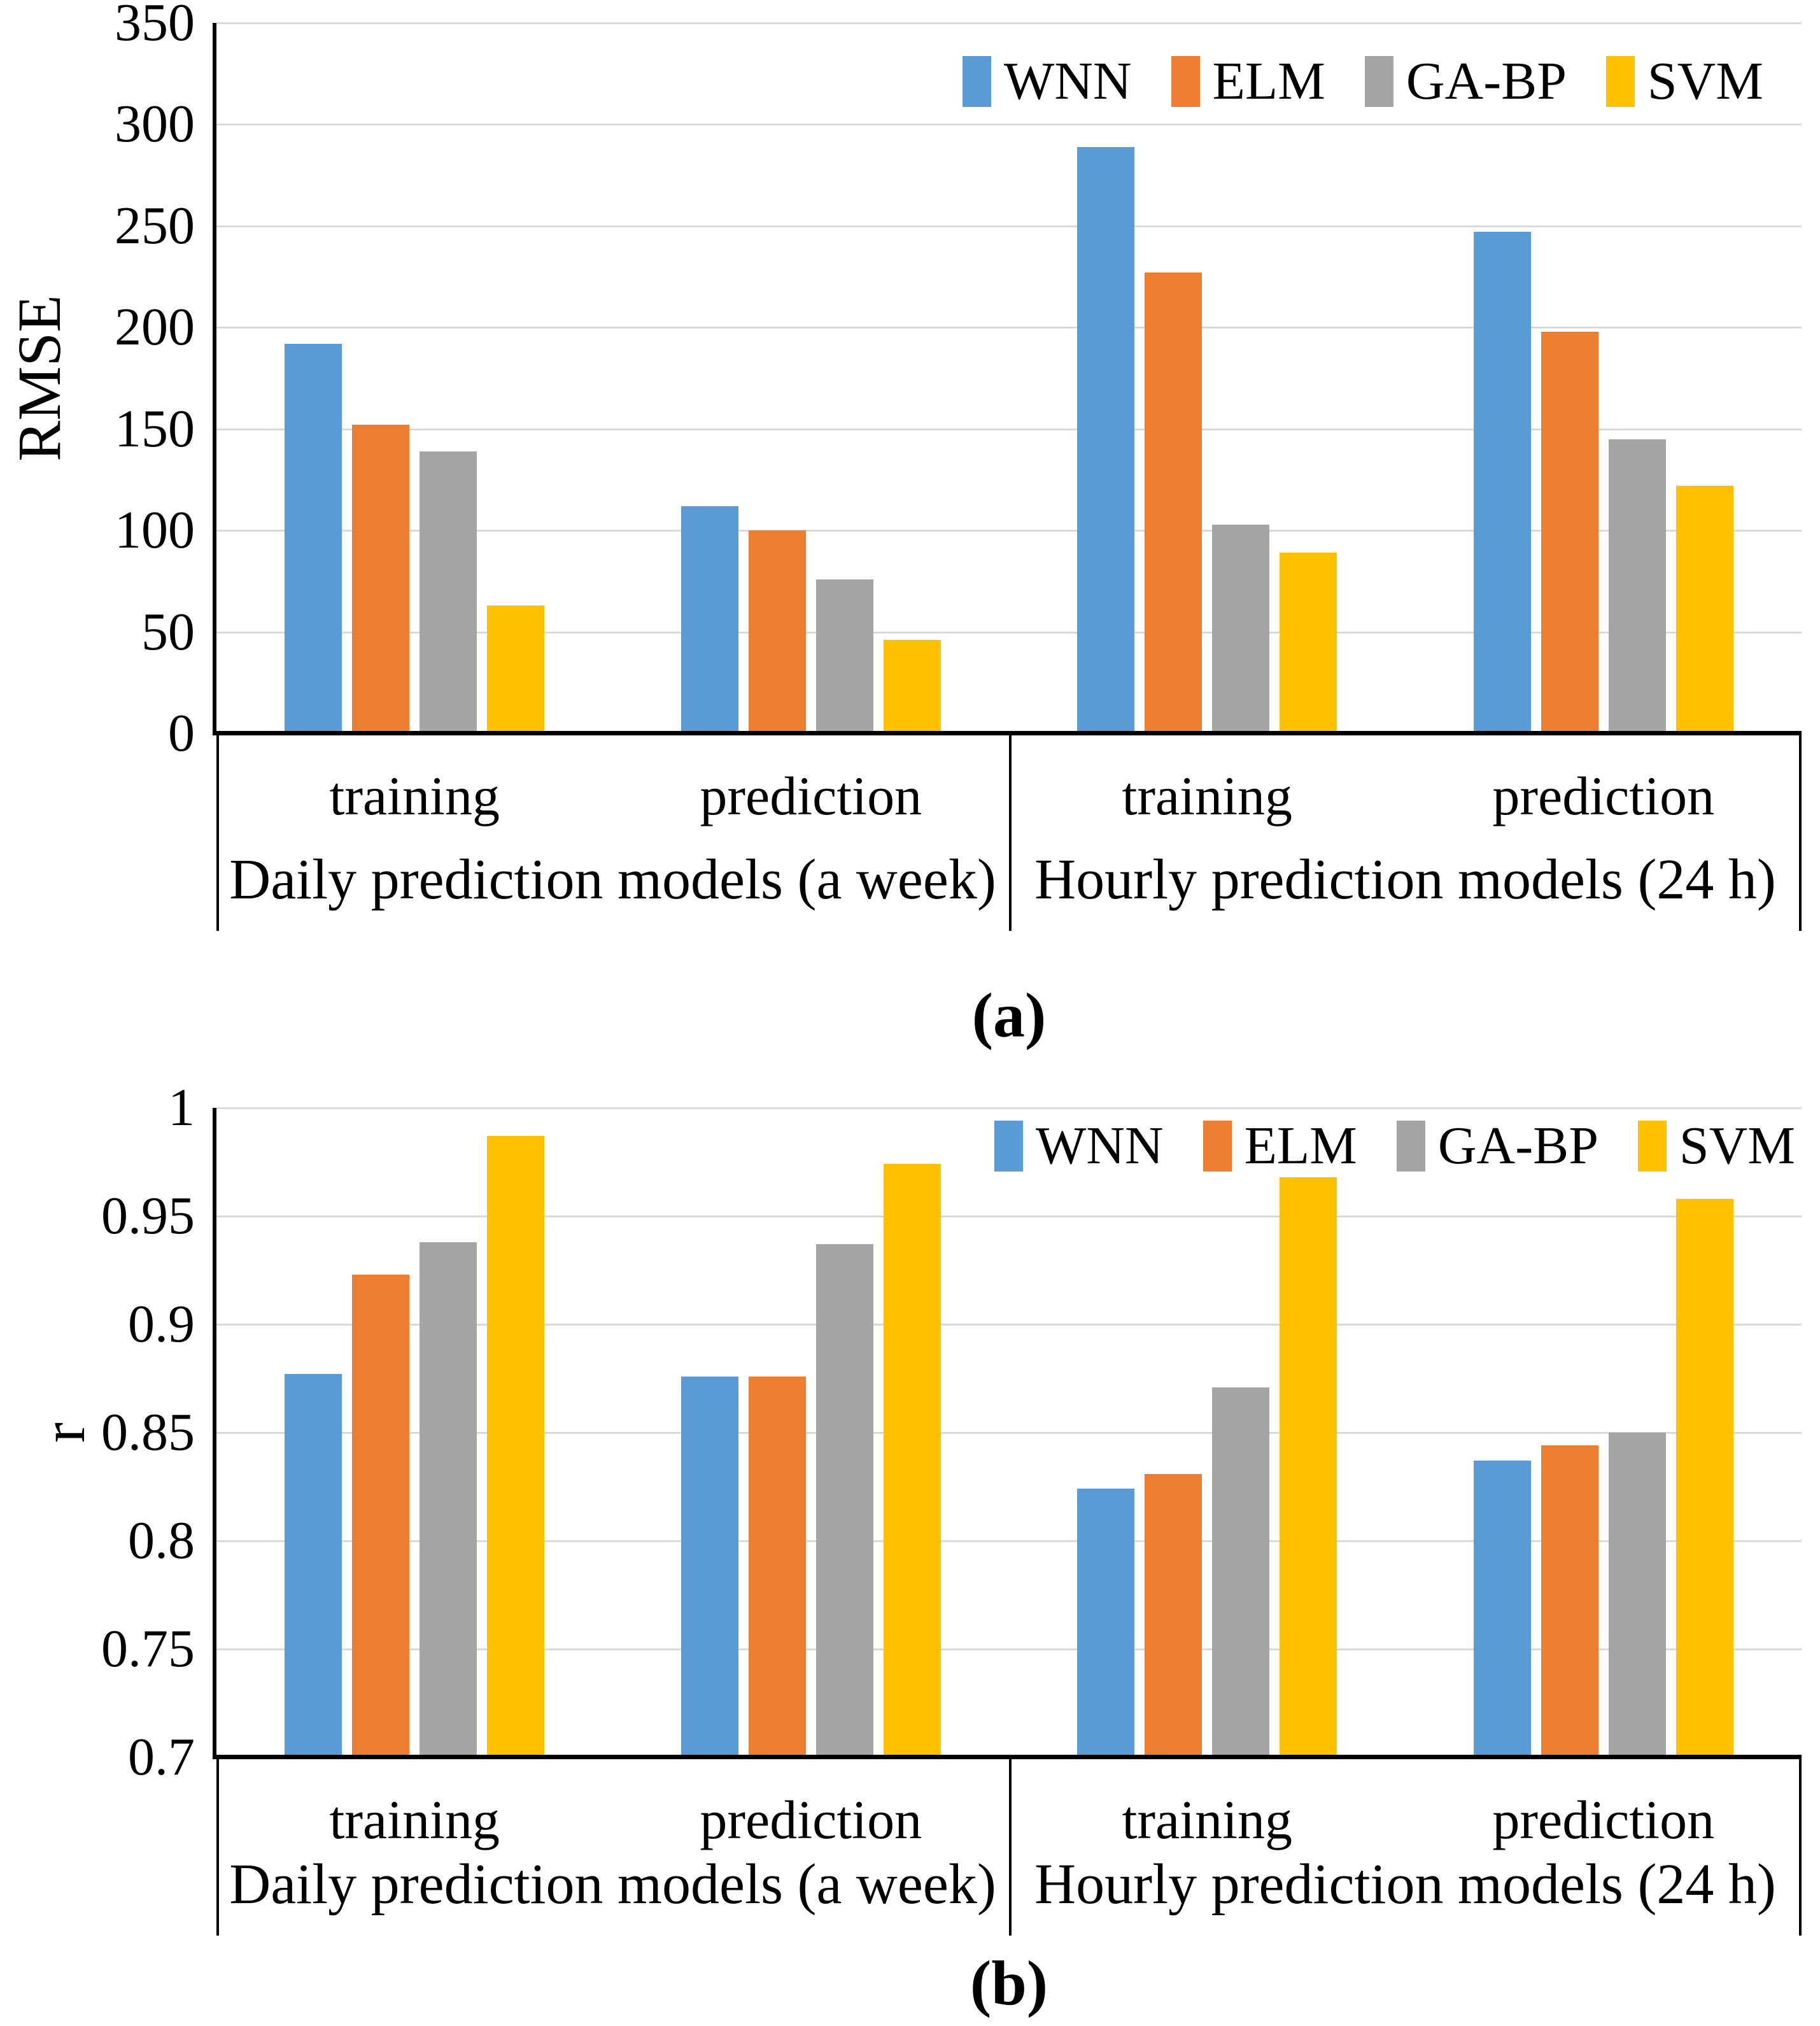 This screenshot has width=1820, height=2026. Describe the element at coordinates (161, 1757) in the screenshot. I see `y-tick-label: 0.7` at that location.